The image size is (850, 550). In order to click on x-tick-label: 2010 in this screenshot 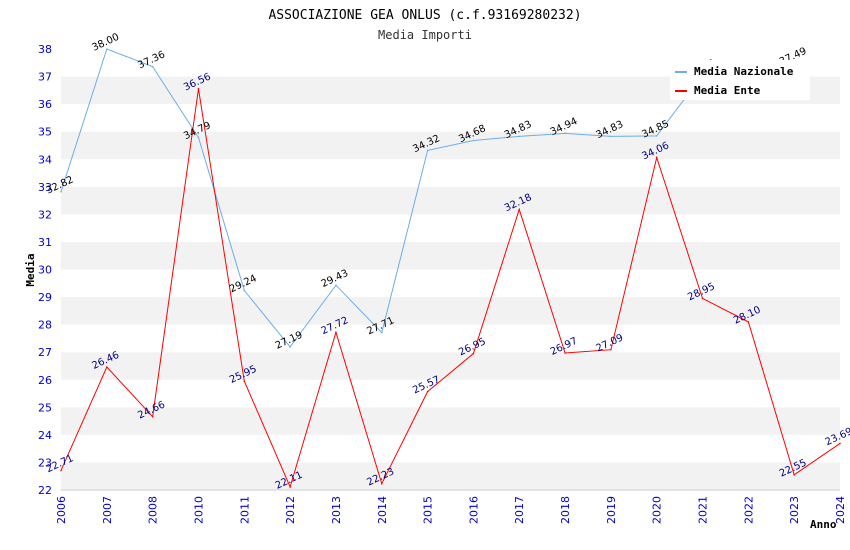, I will do `click(198, 510)`.